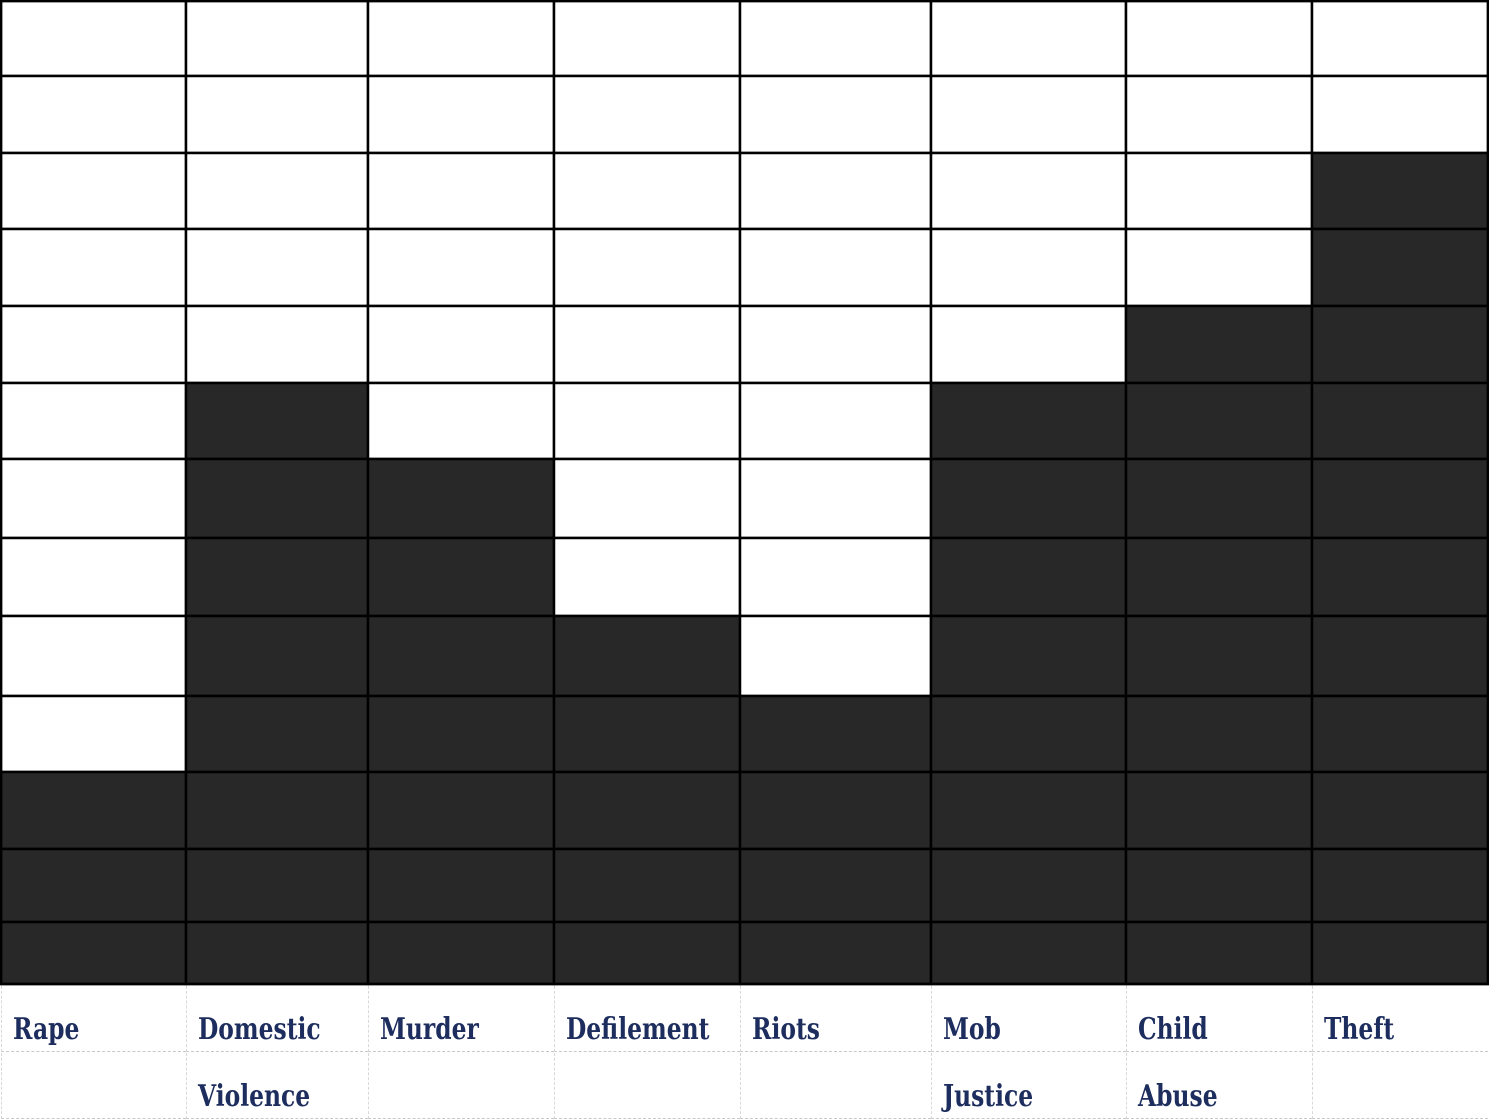 The height and width of the screenshot is (1119, 1489). I want to click on category-label-text: Riots, so click(786, 1029).